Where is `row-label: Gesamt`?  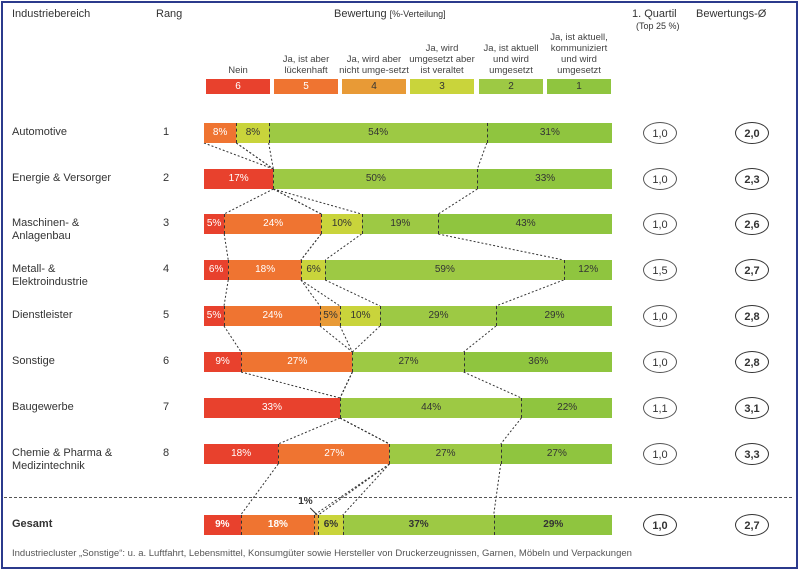
row-label: Gesamt is located at coordinates (32, 524).